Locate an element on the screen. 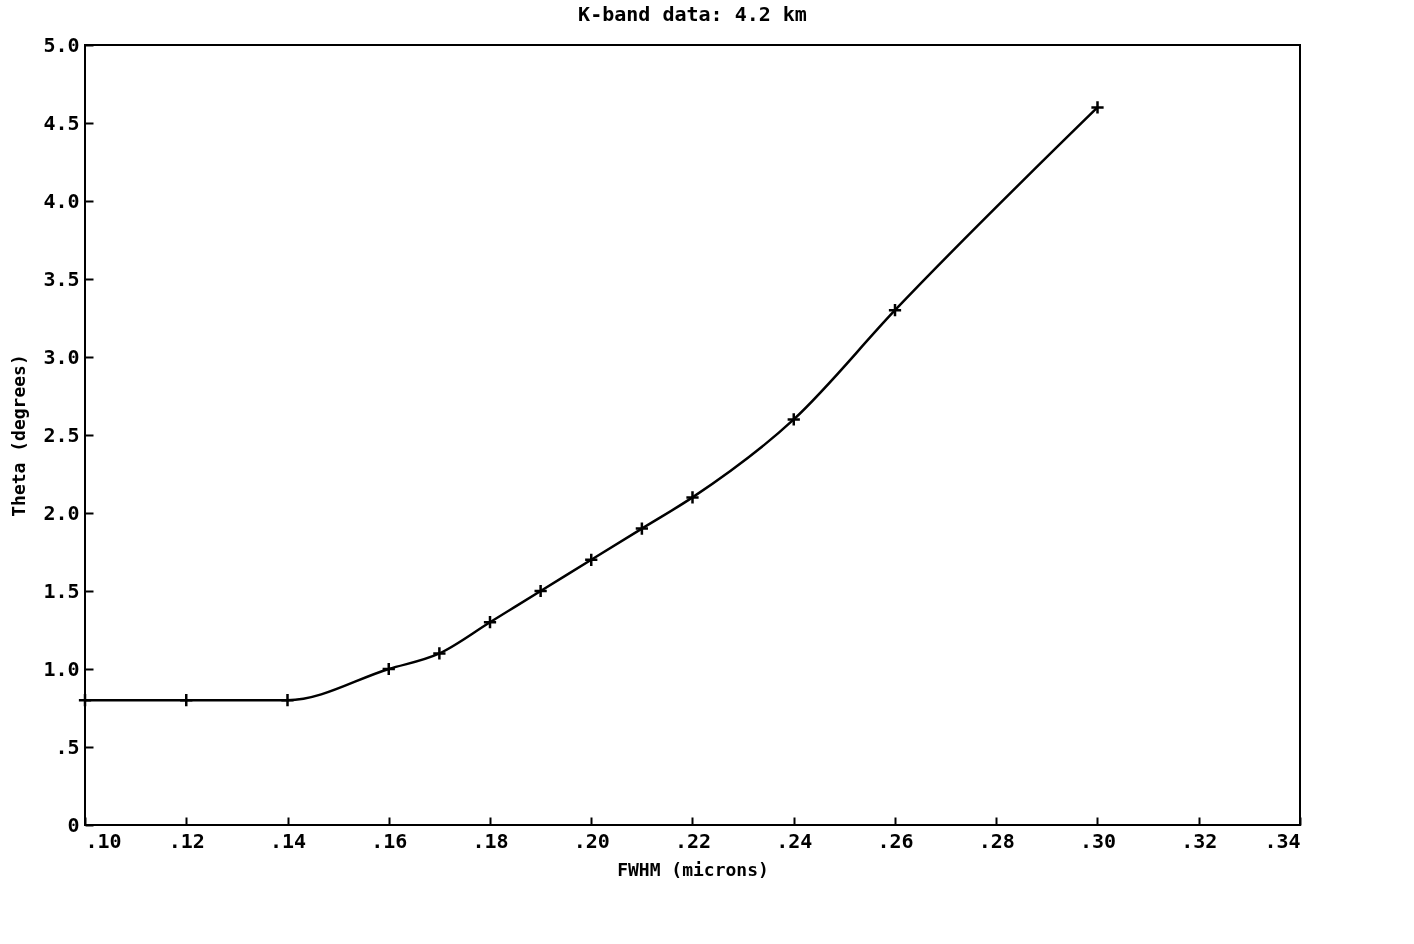 This screenshot has width=1414, height=944. x-tick-label: .26 is located at coordinates (895, 840).